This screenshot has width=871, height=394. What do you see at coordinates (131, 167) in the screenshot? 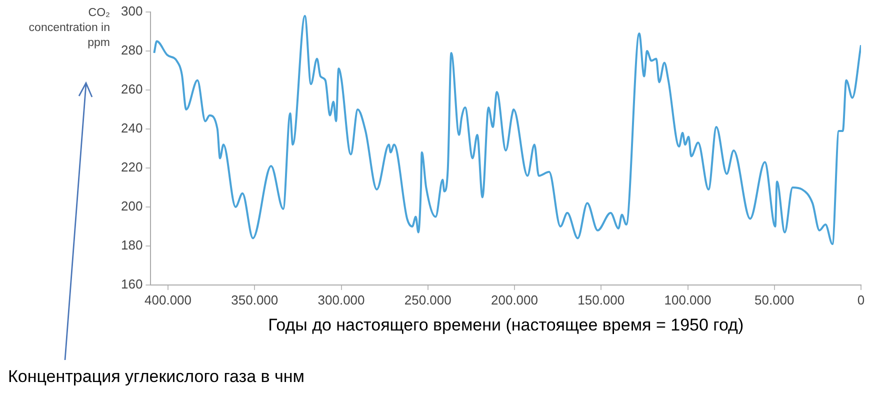
I see `y-tick-label: 220` at bounding box center [131, 167].